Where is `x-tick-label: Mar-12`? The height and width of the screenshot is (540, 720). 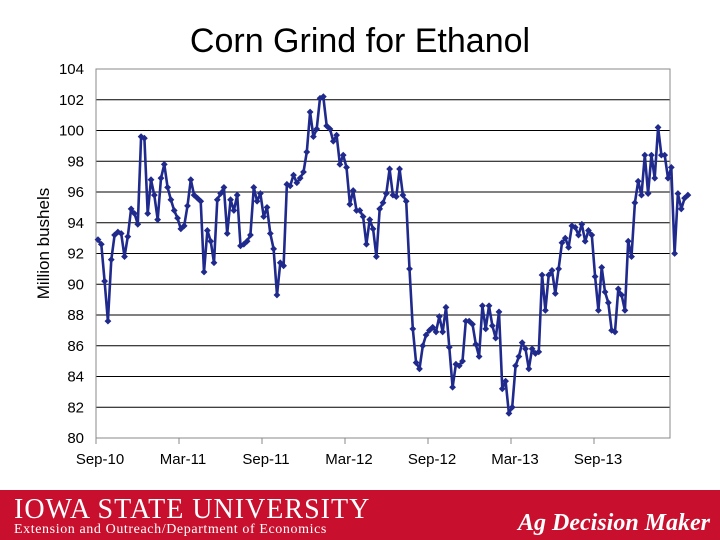 x-tick-label: Mar-12 is located at coordinates (349, 459).